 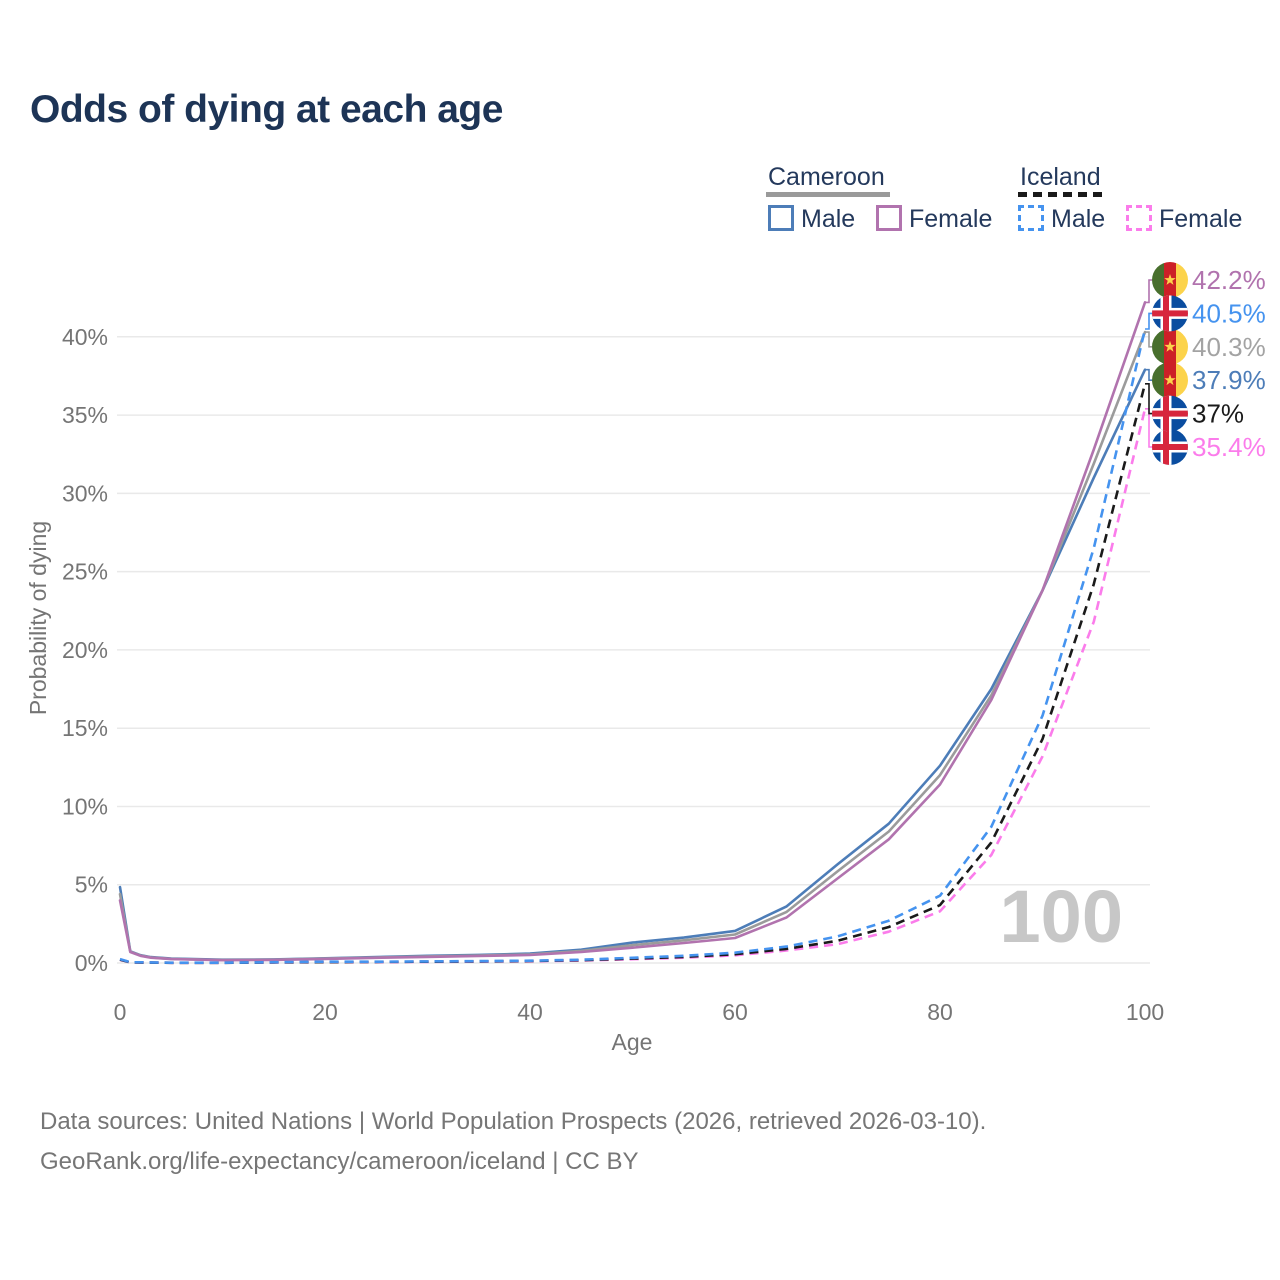 I want to click on legend-swatch-iceland-female, so click(x=1139, y=218).